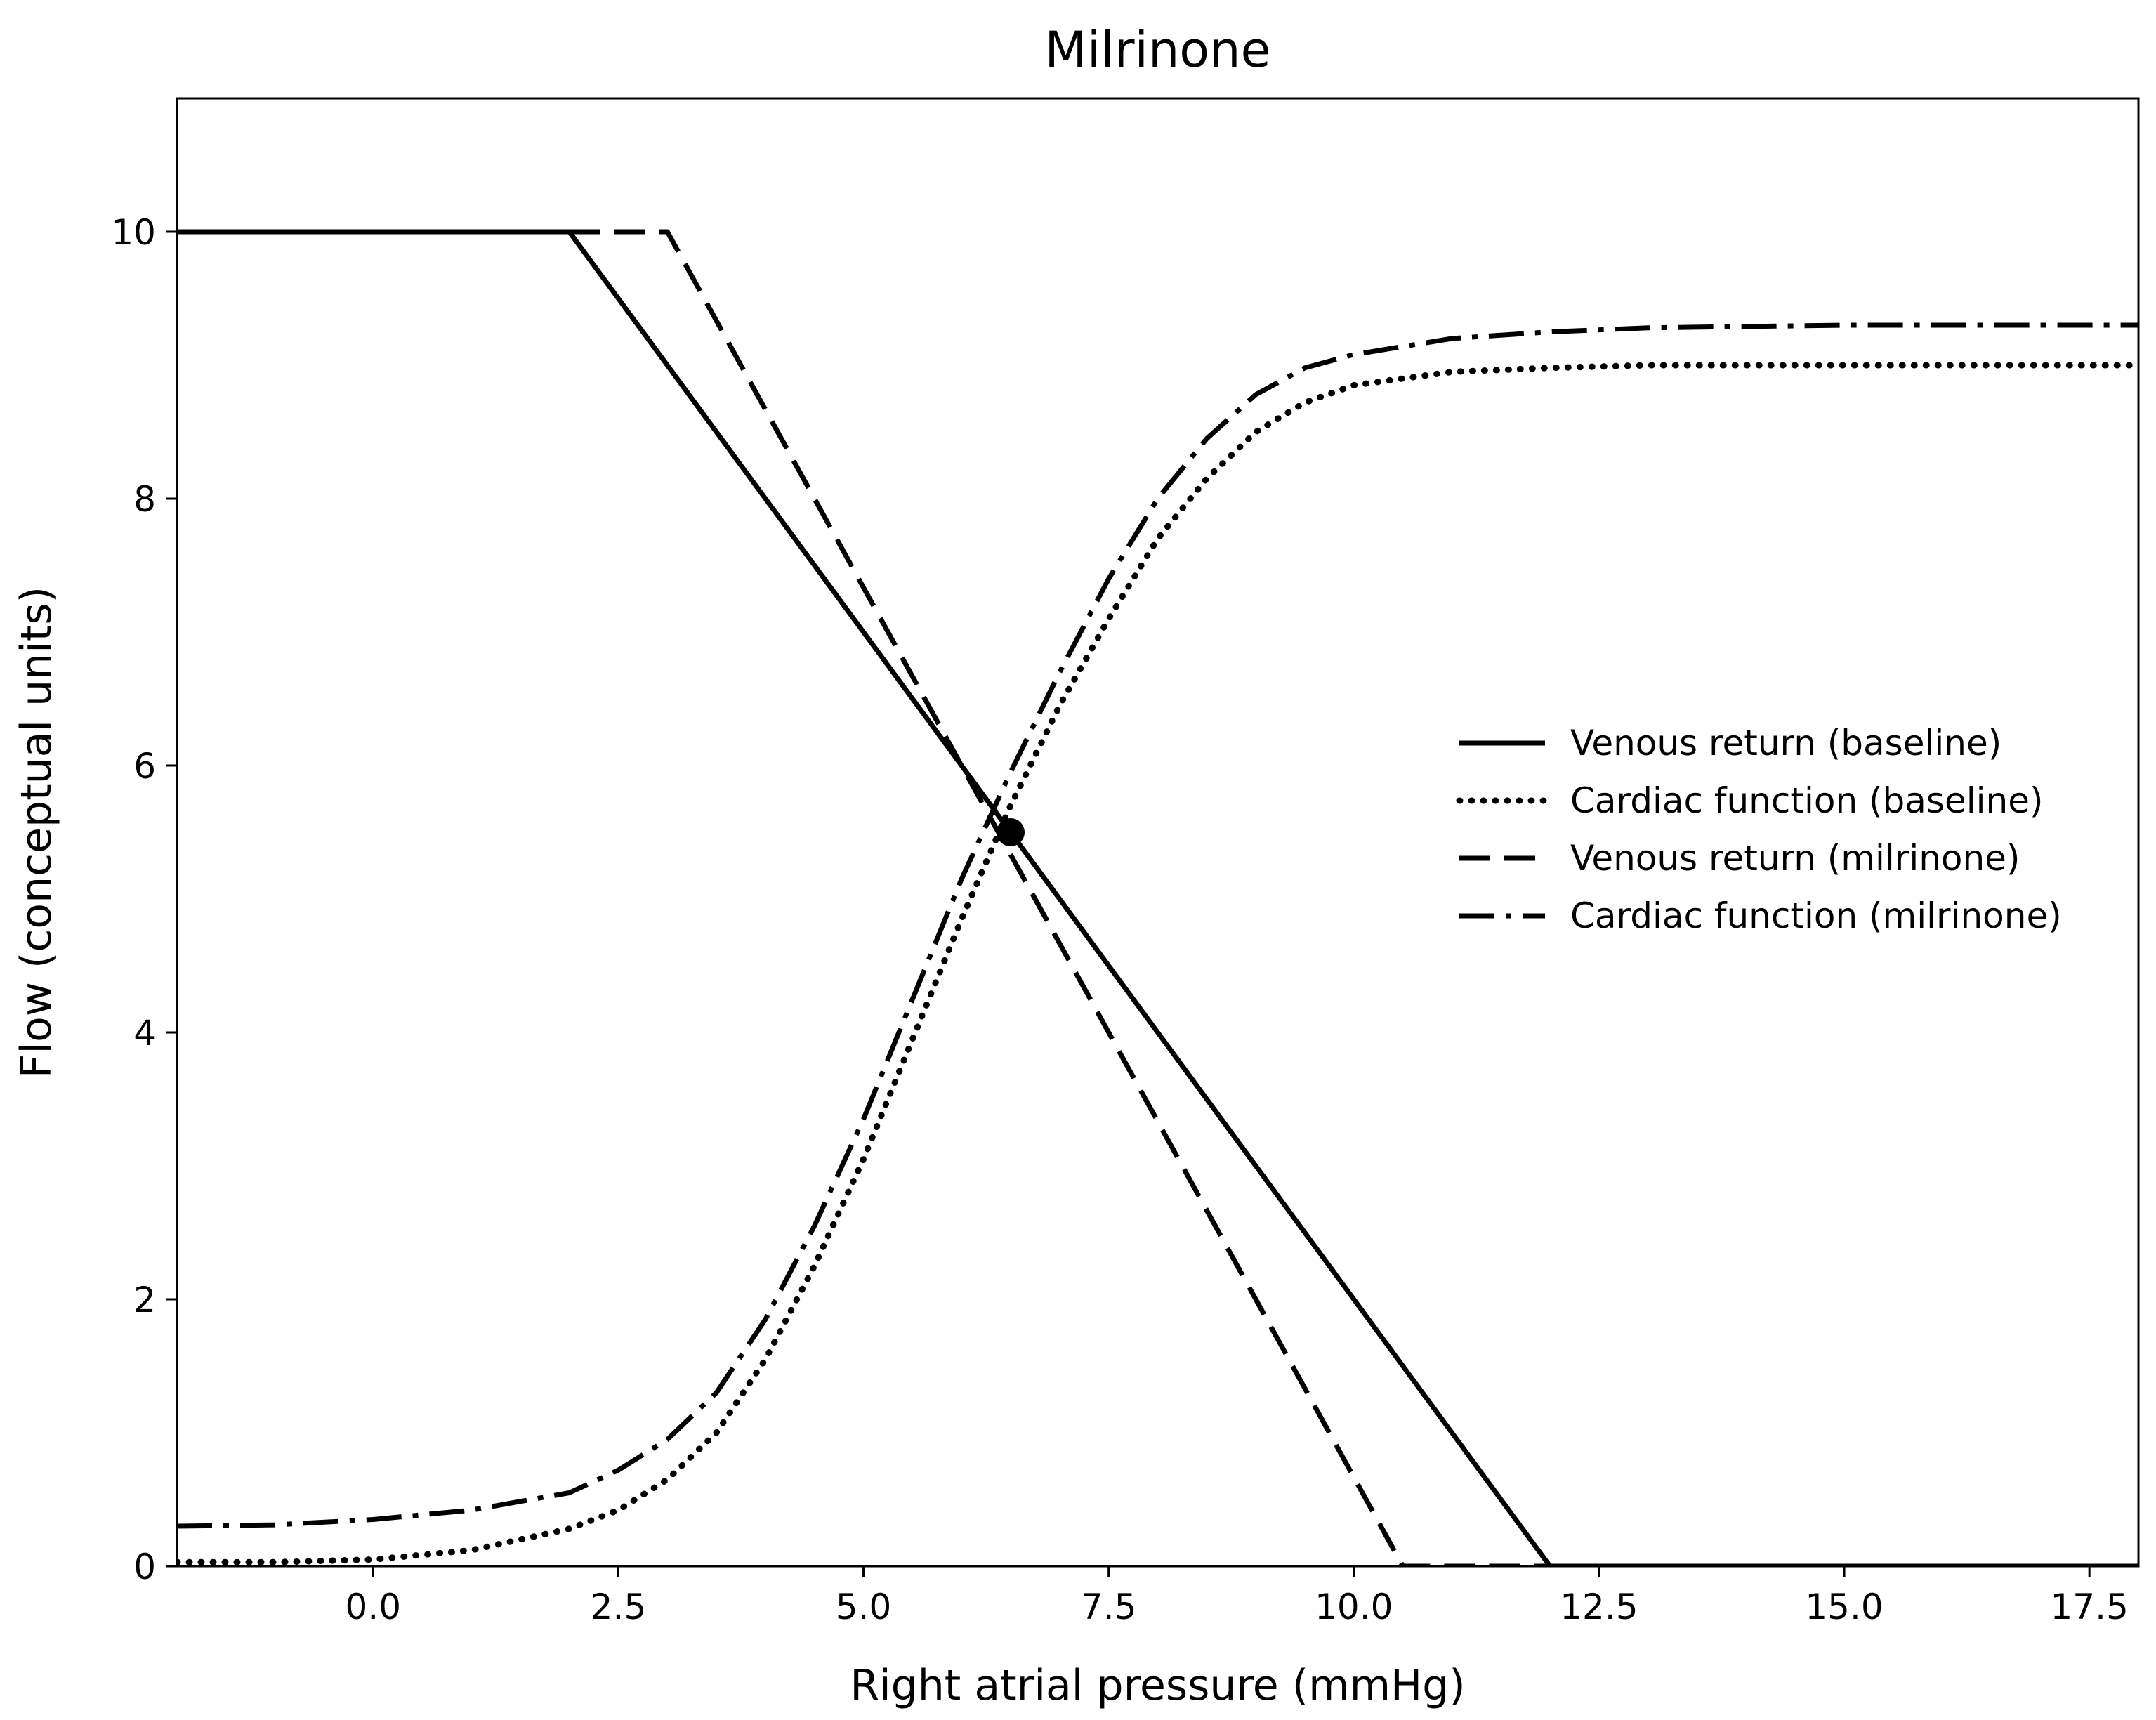  Describe the element at coordinates (1157, 1685) in the screenshot. I see `x-axis-title: Right atrial pressure (mmHg)` at that location.